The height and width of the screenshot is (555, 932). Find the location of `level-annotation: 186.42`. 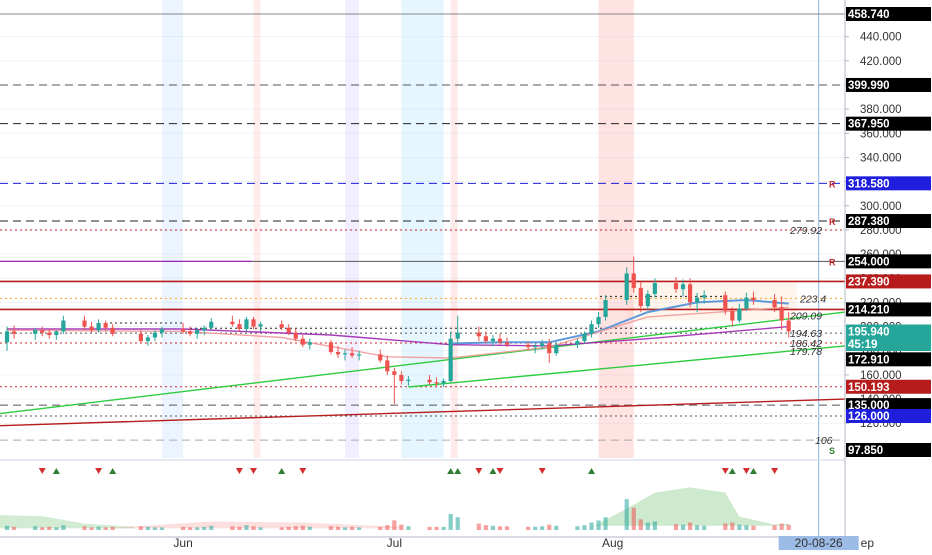

level-annotation: 186.42 is located at coordinates (806, 344).